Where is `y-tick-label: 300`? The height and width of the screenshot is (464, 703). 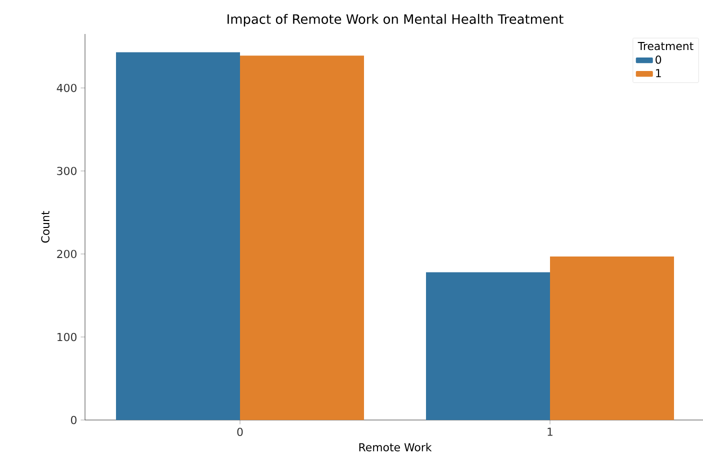 y-tick-label: 300 is located at coordinates (66, 171).